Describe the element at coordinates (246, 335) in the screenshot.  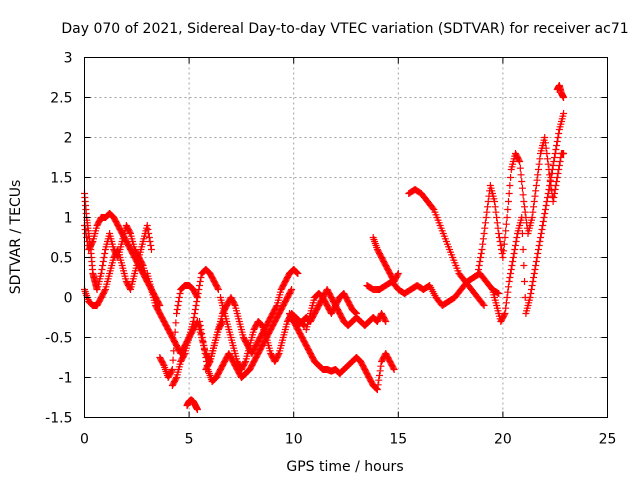
I see `series-trace-h` at that location.